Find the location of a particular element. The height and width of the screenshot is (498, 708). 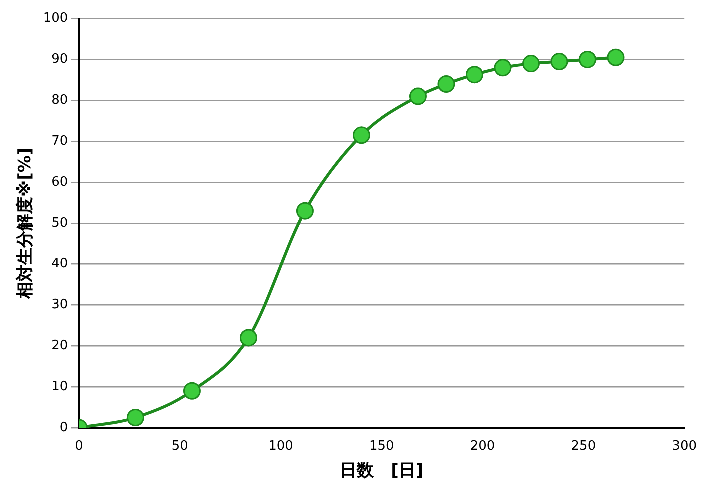

y-axis-title: 相対生分解度※[%] is located at coordinates (26, 224).